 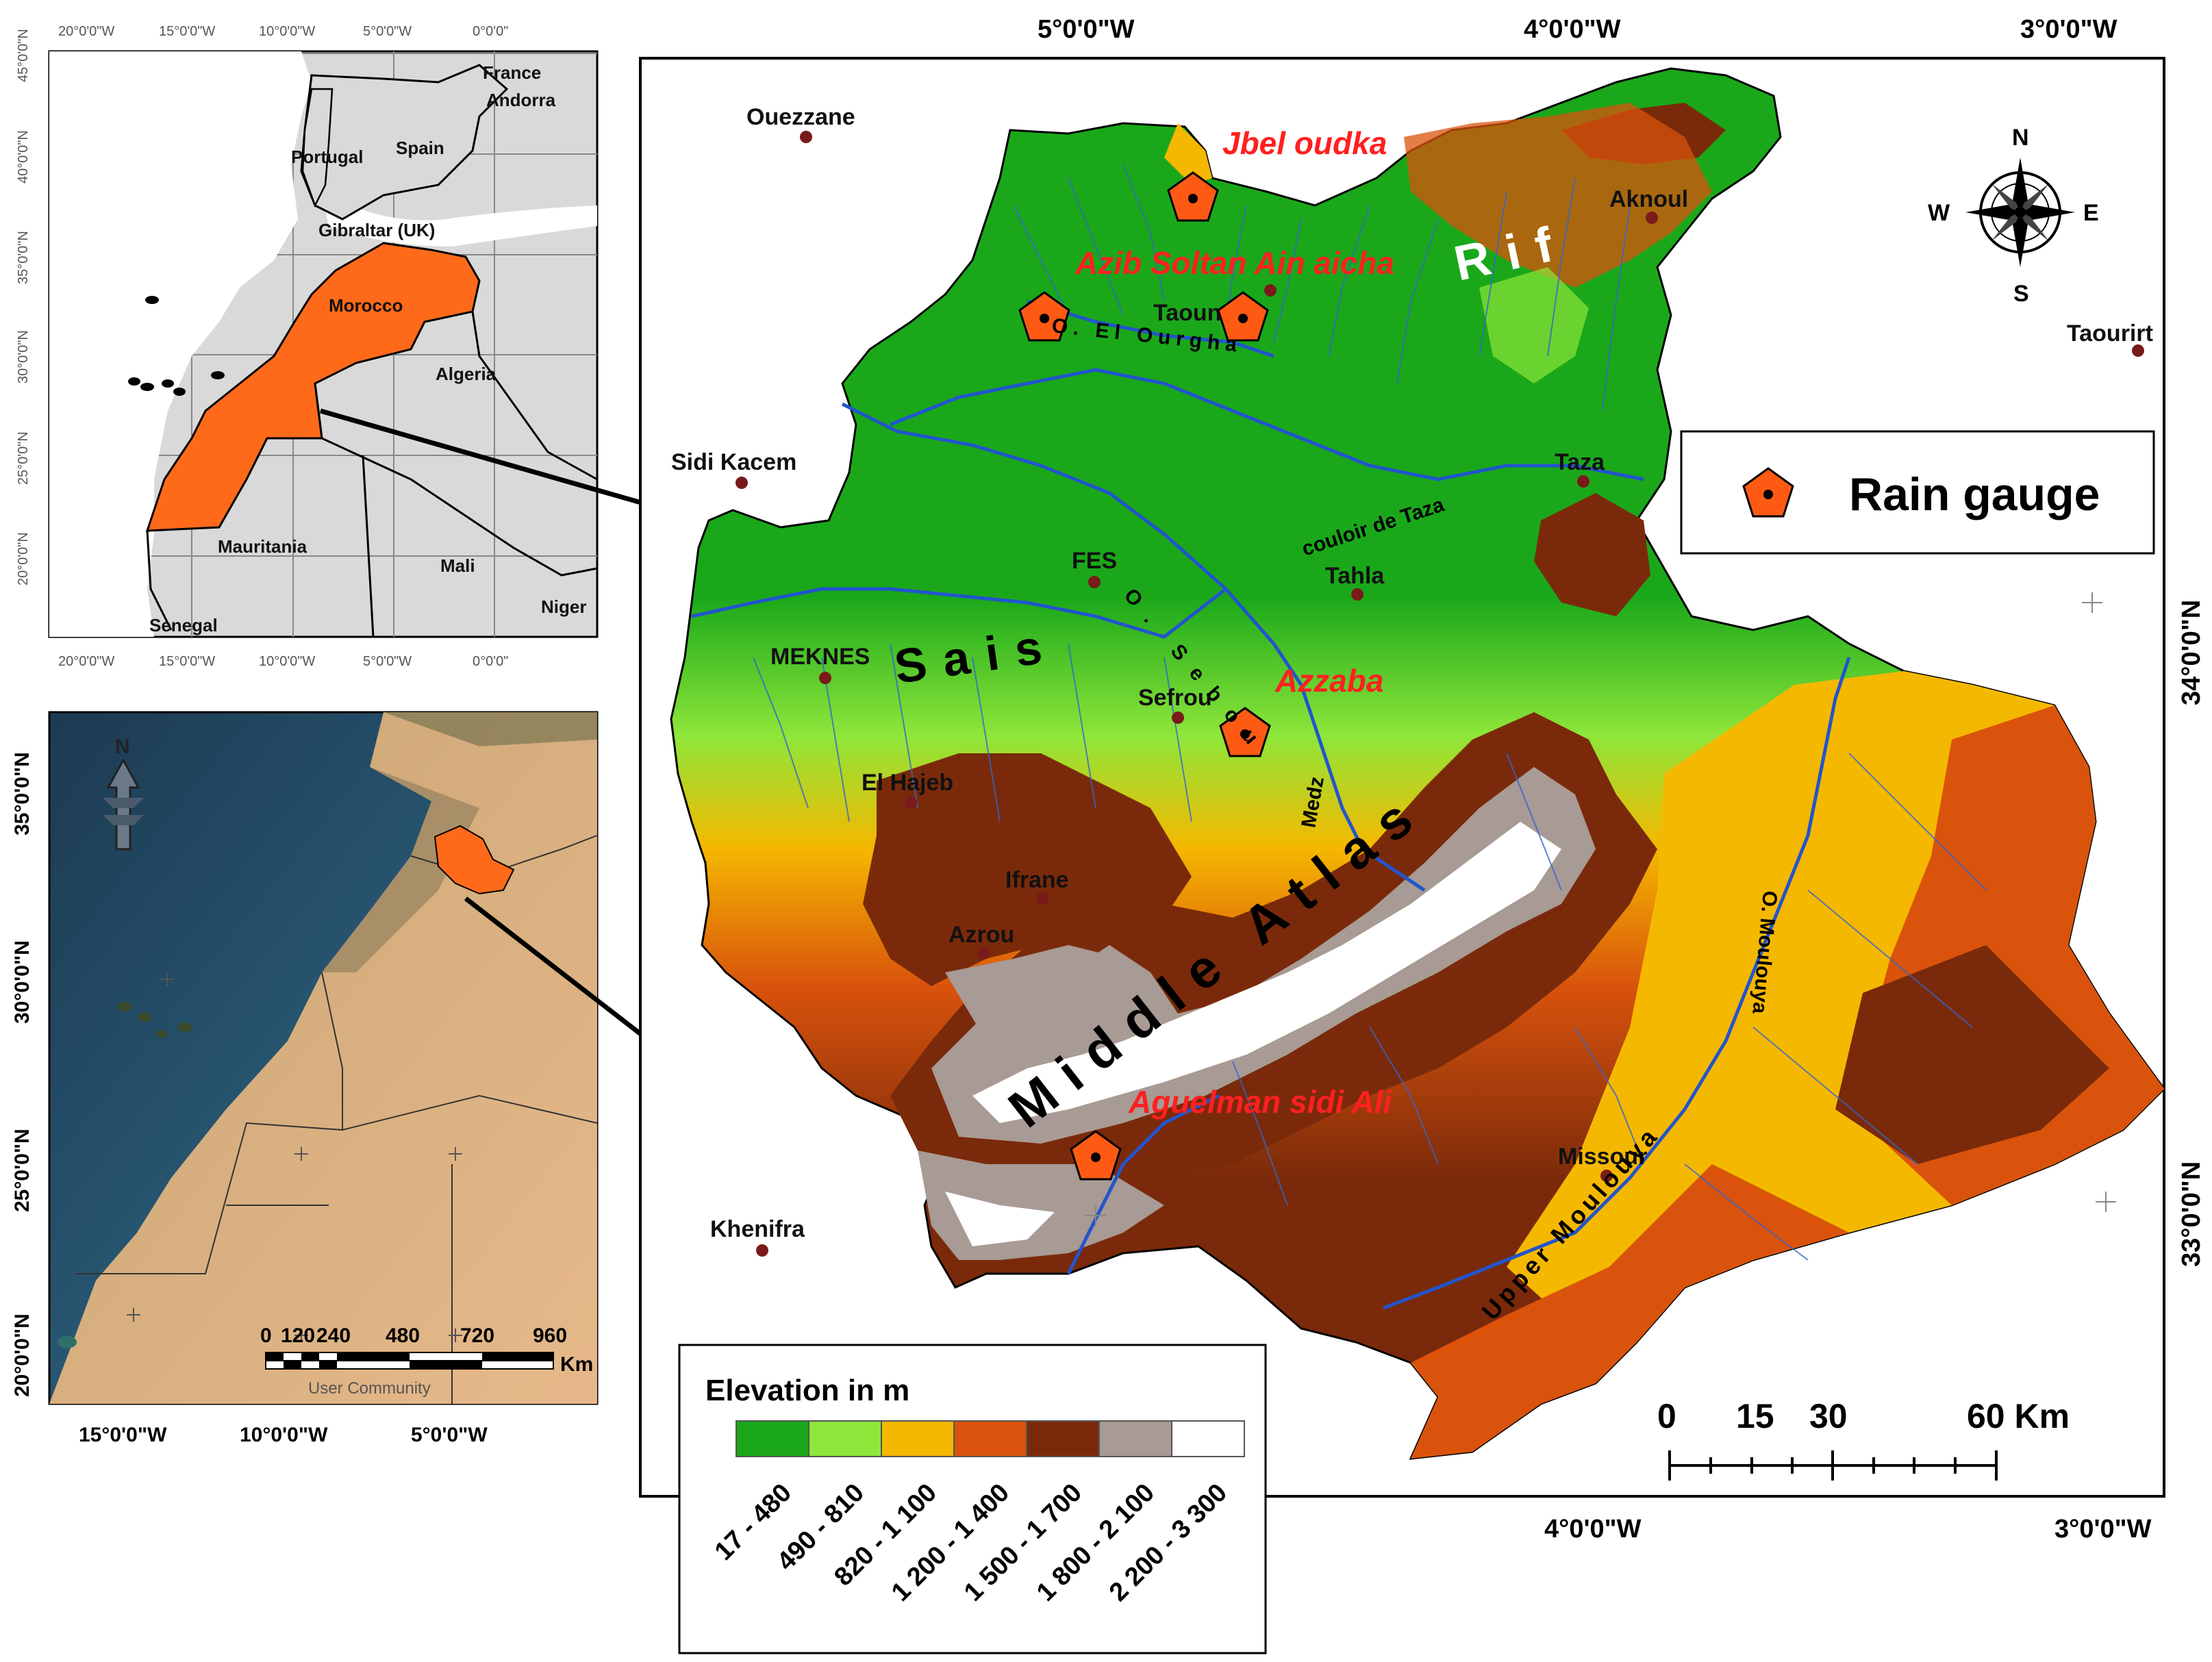 I want to click on svg-text: N, so click(x=122, y=746).